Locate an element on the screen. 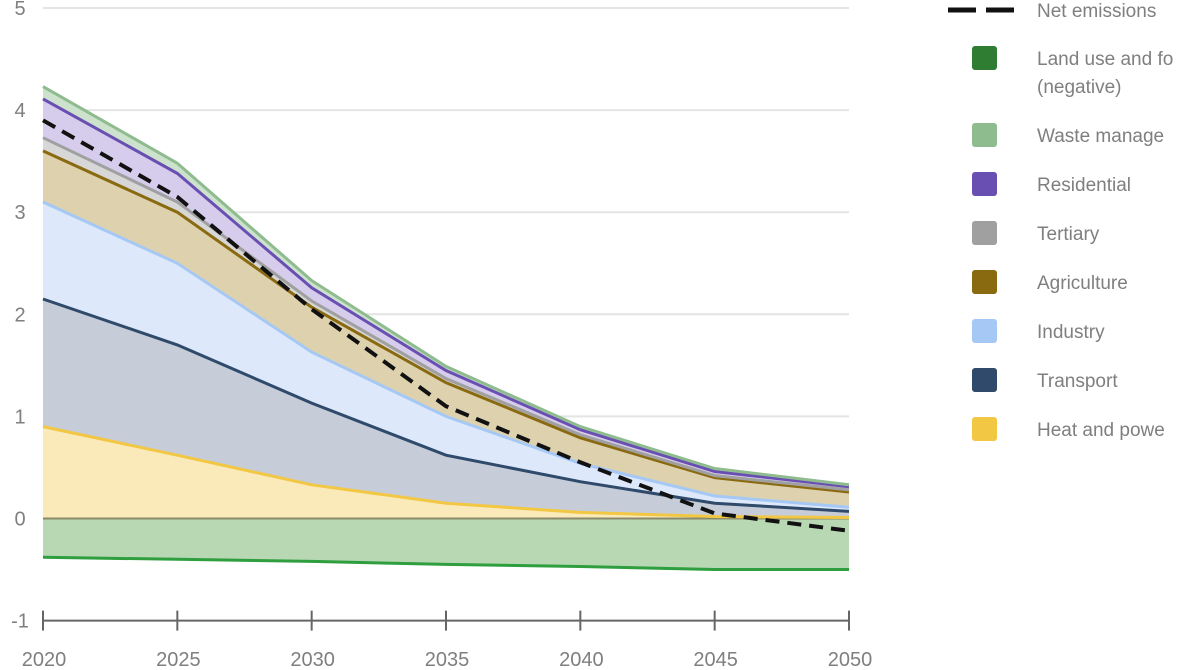  heat-area is located at coordinates (446, 472).